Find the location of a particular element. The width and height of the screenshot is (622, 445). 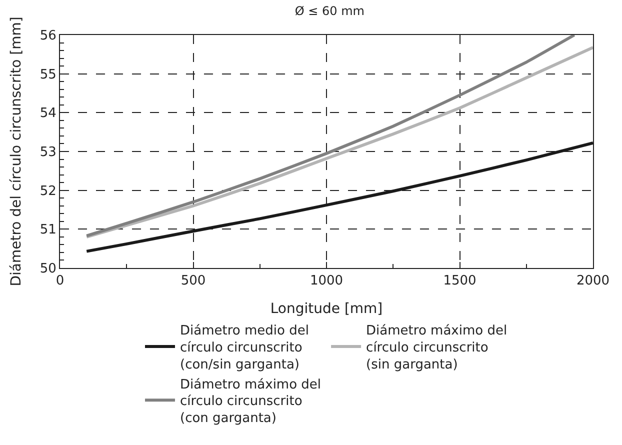

x-tick-label: 500 is located at coordinates (193, 281).